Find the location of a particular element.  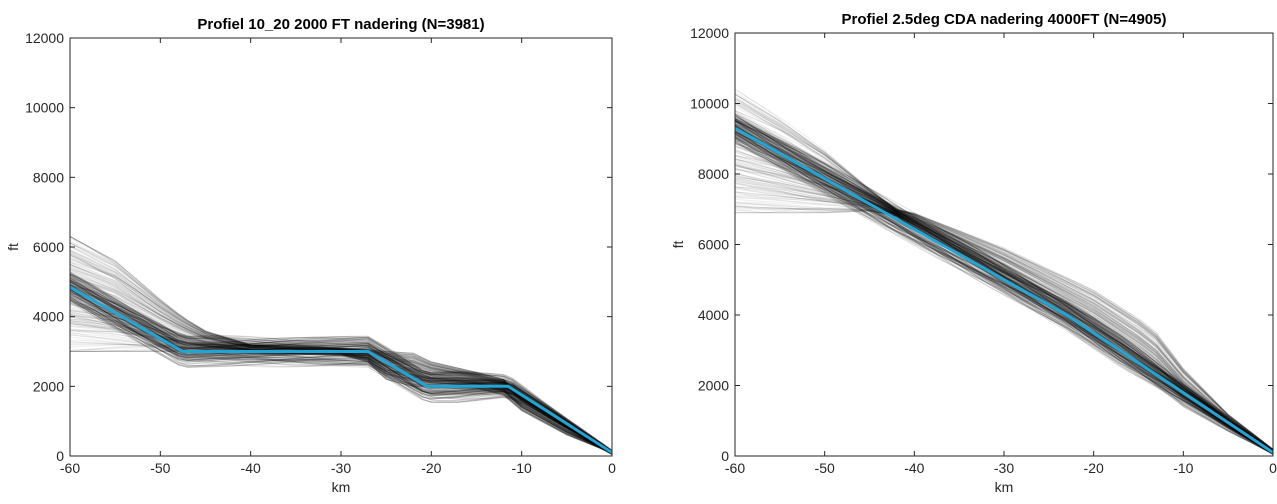

x-tick-label: 0 is located at coordinates (1273, 468).